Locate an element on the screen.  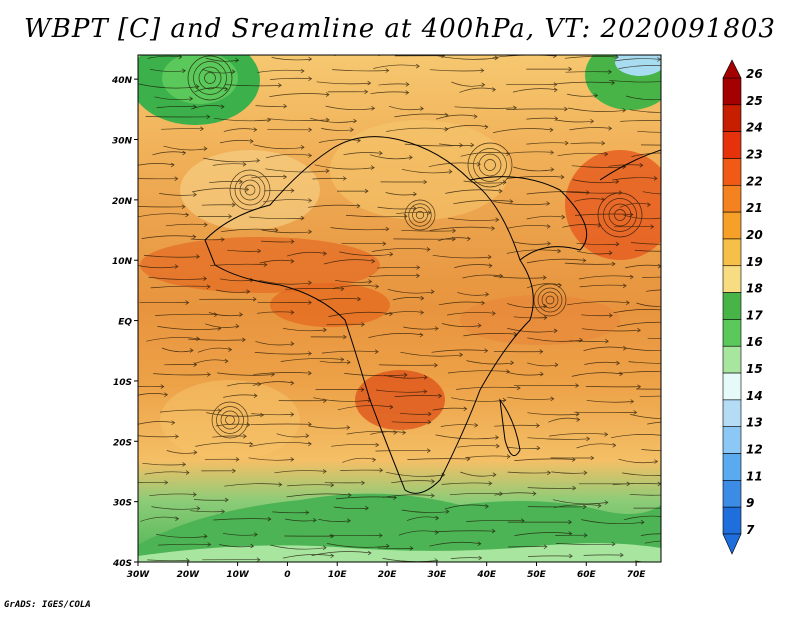
lon-label: 10E is located at coordinates (338, 575).